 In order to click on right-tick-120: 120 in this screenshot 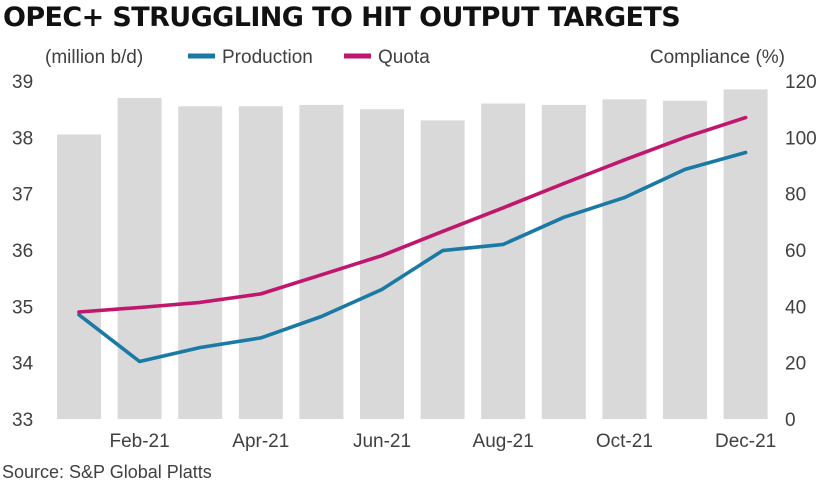, I will do `click(801, 82)`.